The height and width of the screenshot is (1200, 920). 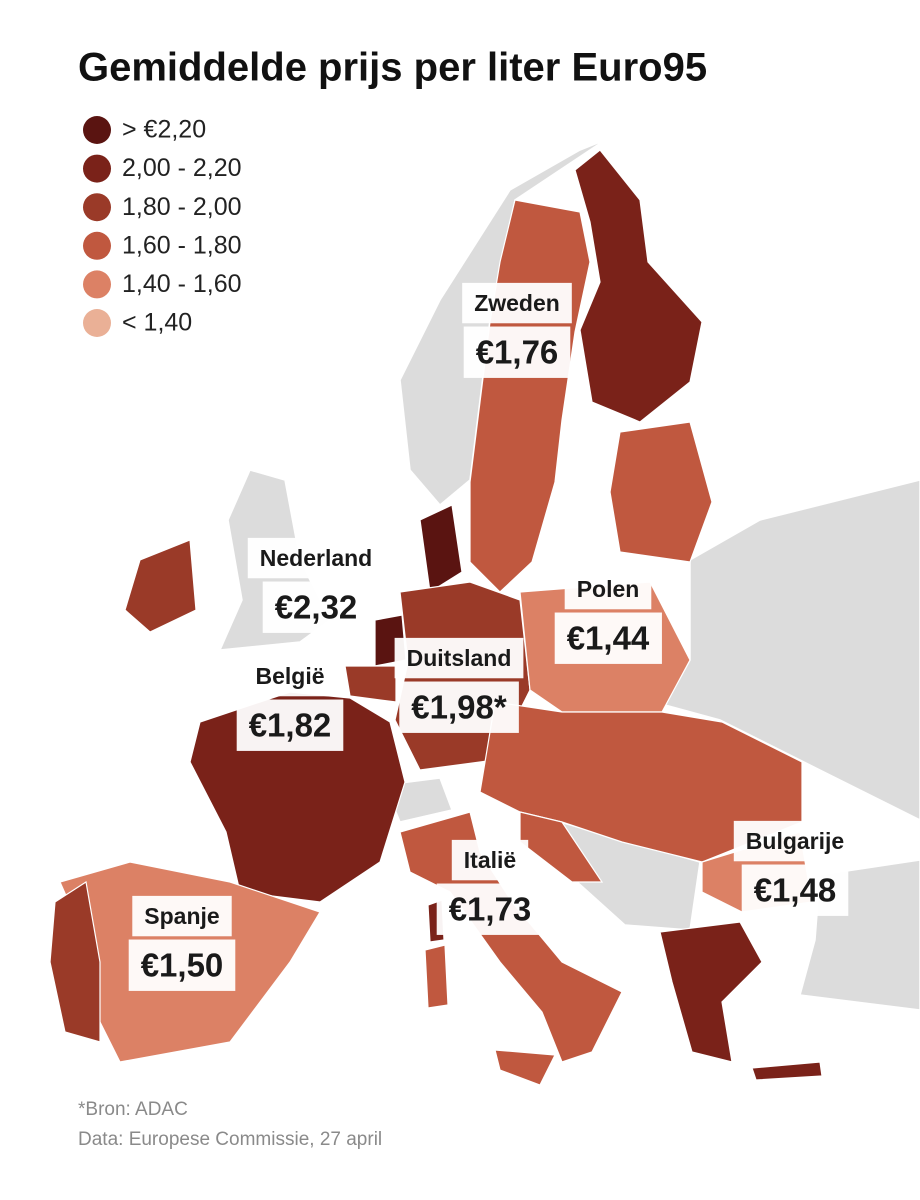 I want to click on country-price: €1,82, so click(x=290, y=725).